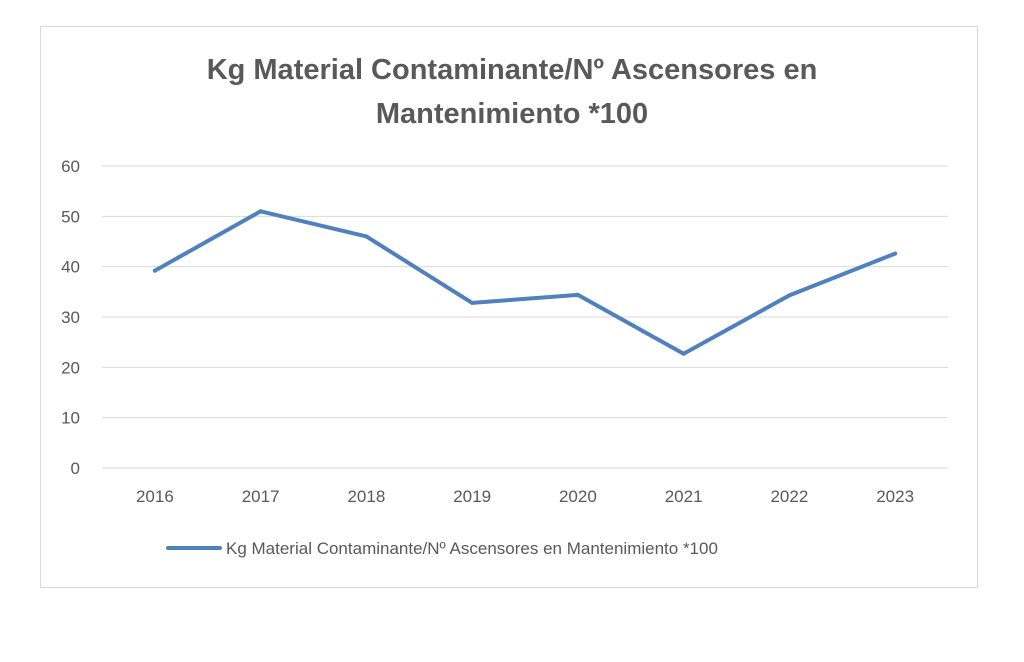 The width and height of the screenshot is (1024, 662). What do you see at coordinates (70, 216) in the screenshot?
I see `y-tick-label: 50` at bounding box center [70, 216].